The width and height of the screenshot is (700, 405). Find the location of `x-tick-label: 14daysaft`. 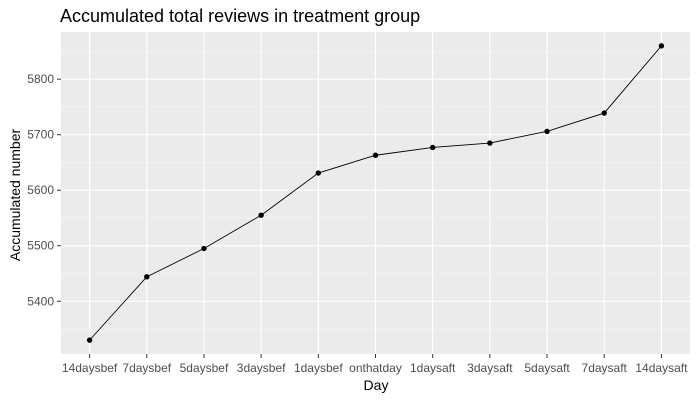

x-tick-label: 14daysaft is located at coordinates (661, 368).